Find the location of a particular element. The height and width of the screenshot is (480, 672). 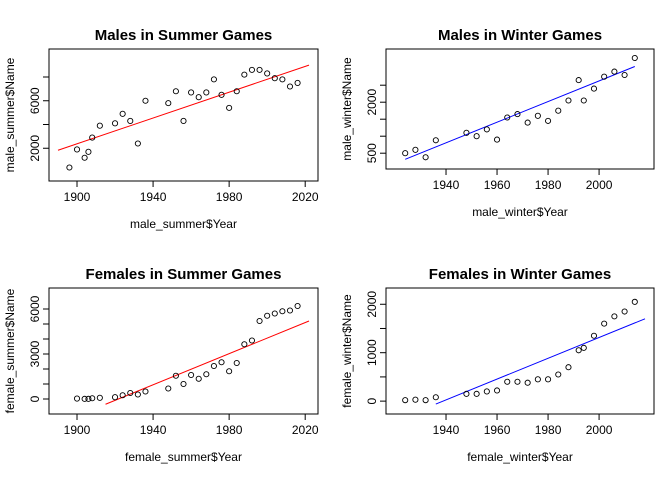

x-axis-label: male_winter$Year is located at coordinates (520, 212).